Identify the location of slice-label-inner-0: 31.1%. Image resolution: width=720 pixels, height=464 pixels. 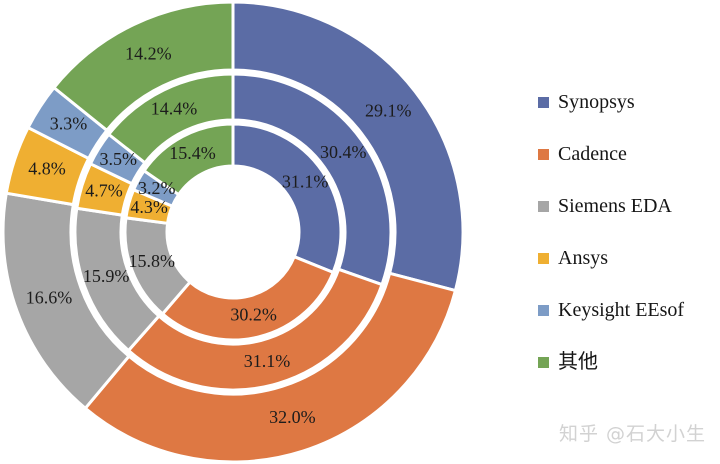
(305, 181).